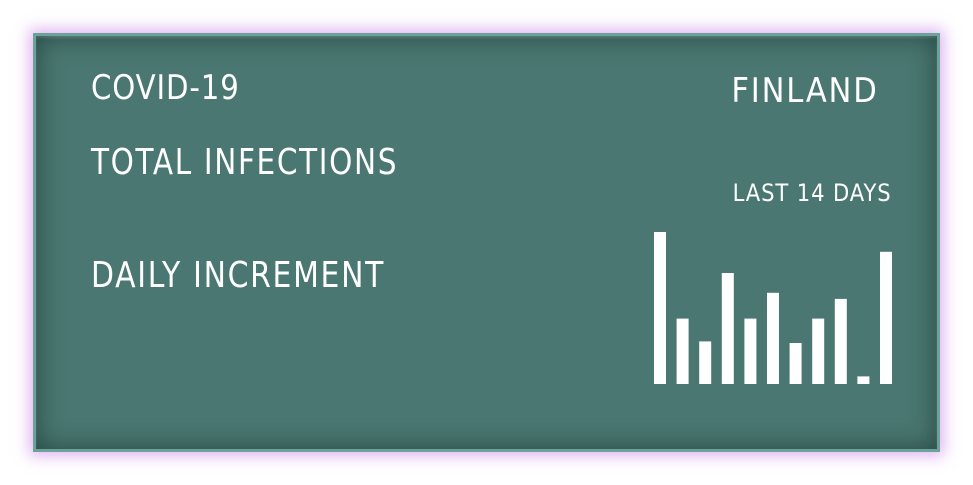  What do you see at coordinates (812, 193) in the screenshot?
I see `period-label: LAST 14 DAYS` at bounding box center [812, 193].